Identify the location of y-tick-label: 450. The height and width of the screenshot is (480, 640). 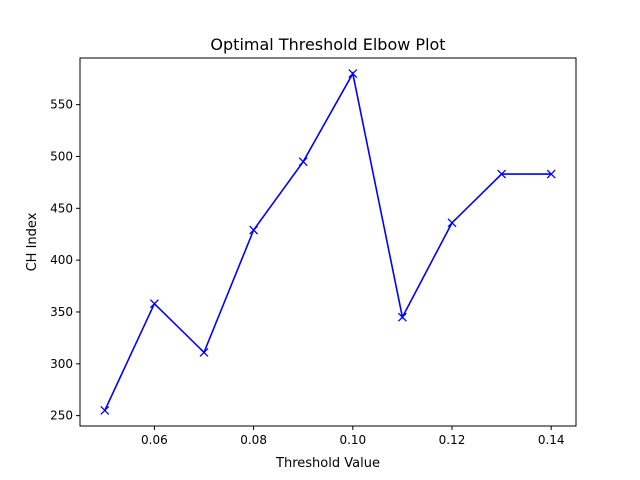
(61, 208).